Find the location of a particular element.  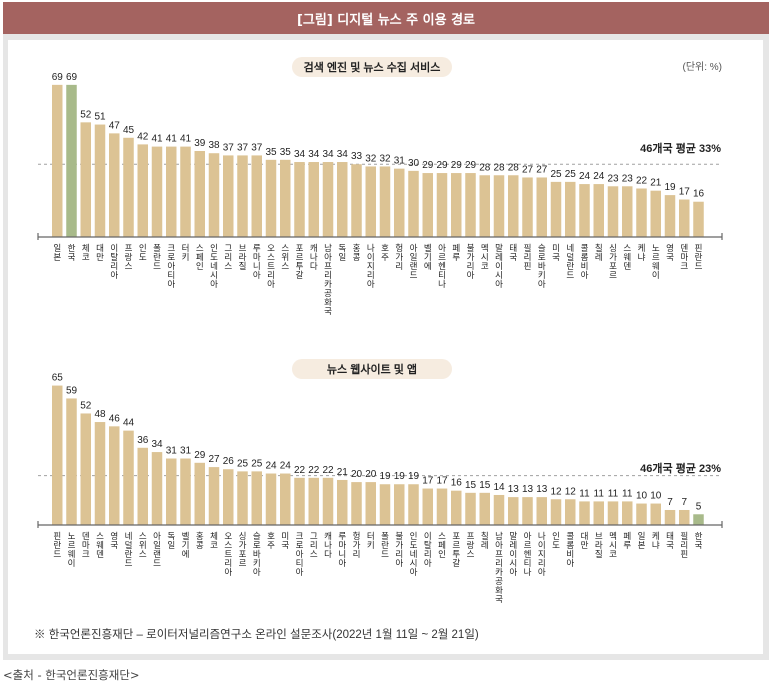

value-label: 20 is located at coordinates (357, 474).